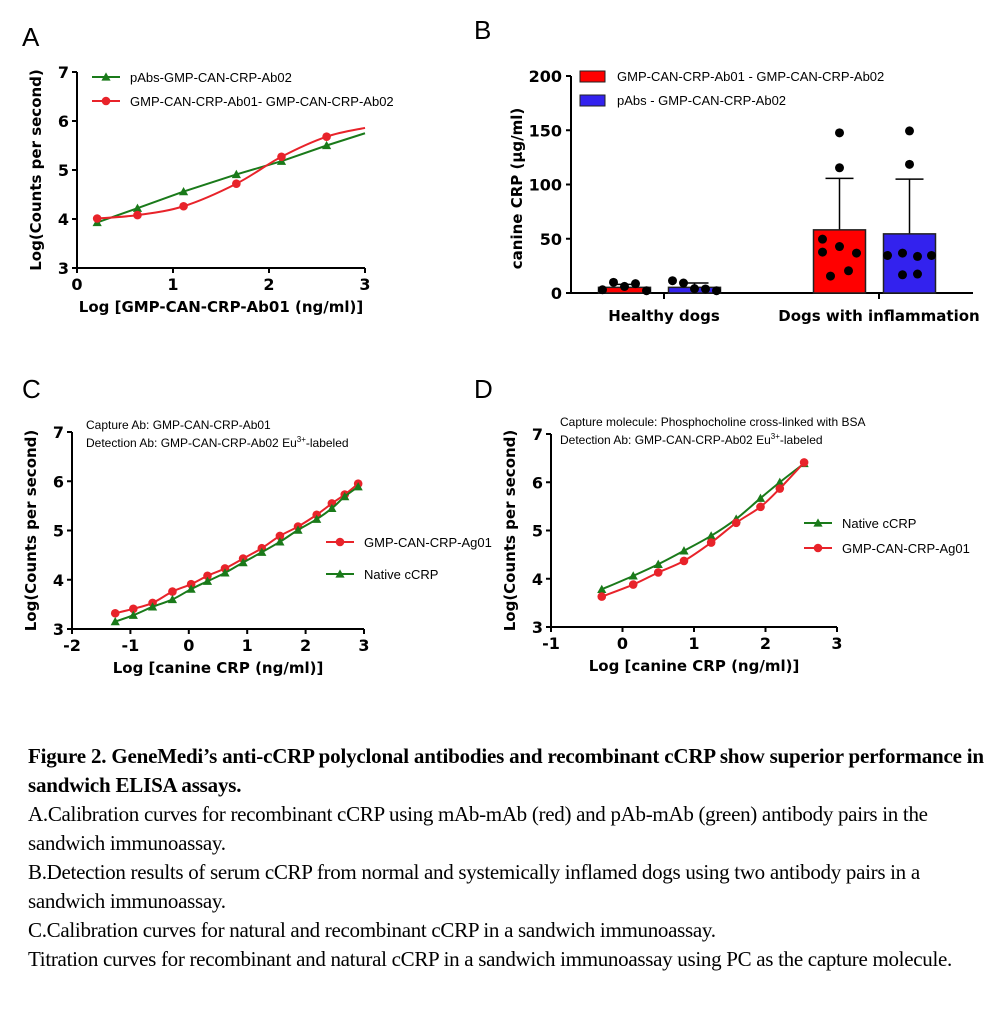 The image size is (1002, 1031). What do you see at coordinates (556, 293) in the screenshot?
I see `y-tick-label: 0` at bounding box center [556, 293].